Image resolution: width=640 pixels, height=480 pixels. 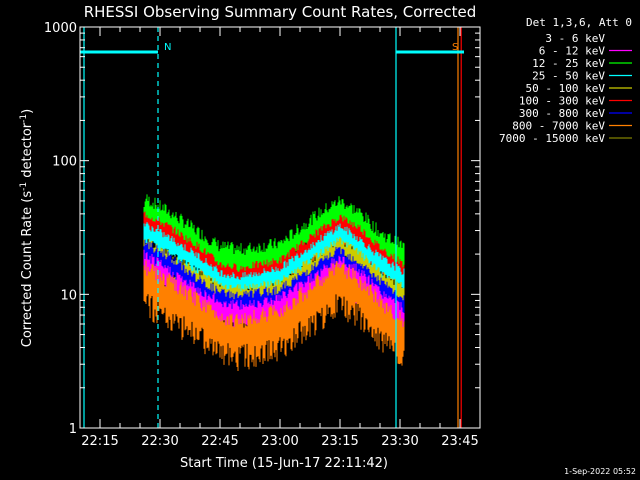 I want to click on legend-label: 800 - 7000 keV, so click(x=558, y=126).